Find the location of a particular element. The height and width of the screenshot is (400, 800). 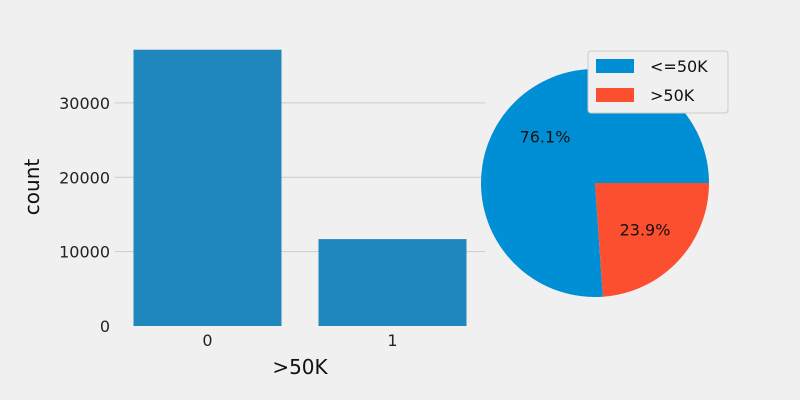

legend-label-gt50k: >50K is located at coordinates (672, 95).